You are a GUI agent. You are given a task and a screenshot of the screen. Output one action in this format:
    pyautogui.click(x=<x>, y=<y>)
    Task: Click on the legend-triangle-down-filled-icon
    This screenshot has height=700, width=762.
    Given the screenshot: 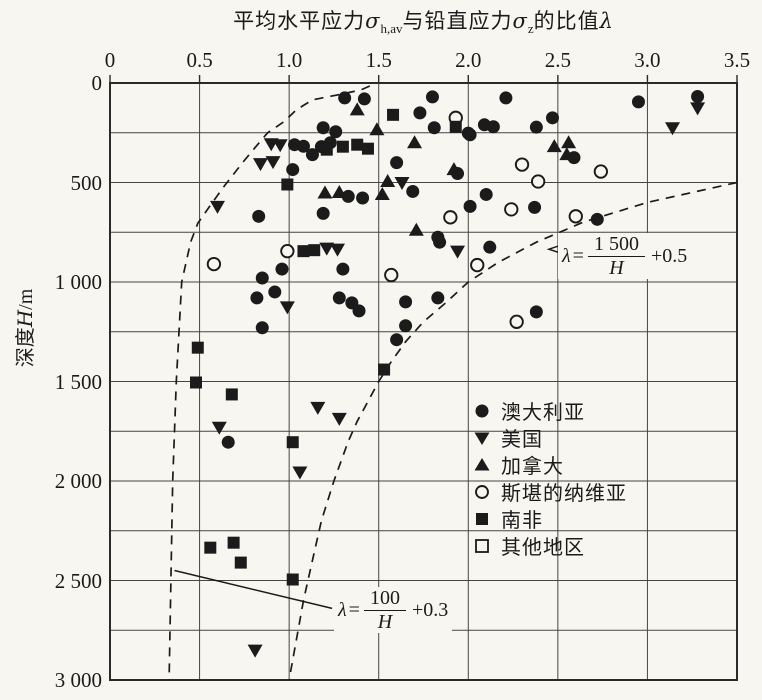 What is the action you would take?
    pyautogui.click(x=482, y=438)
    